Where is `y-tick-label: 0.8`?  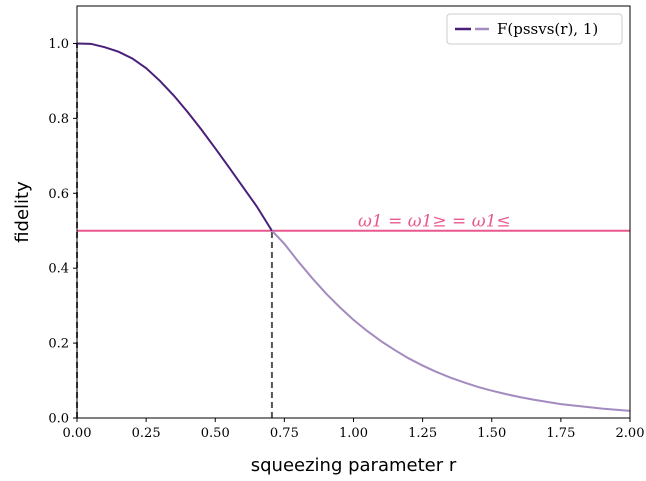
y-tick-label: 0.8 is located at coordinates (58, 119).